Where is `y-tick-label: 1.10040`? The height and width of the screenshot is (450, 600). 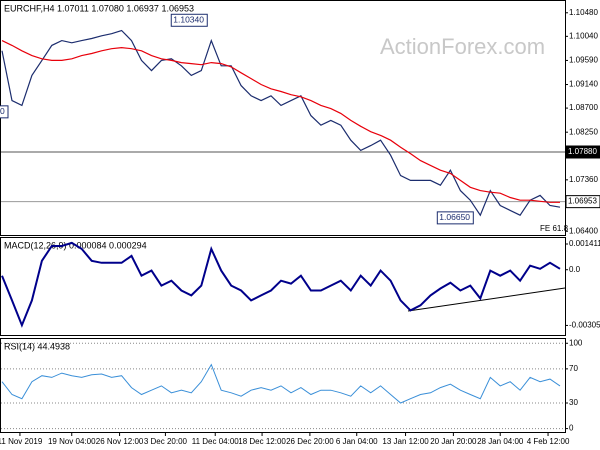
y-tick-label: 1.10040 is located at coordinates (583, 35).